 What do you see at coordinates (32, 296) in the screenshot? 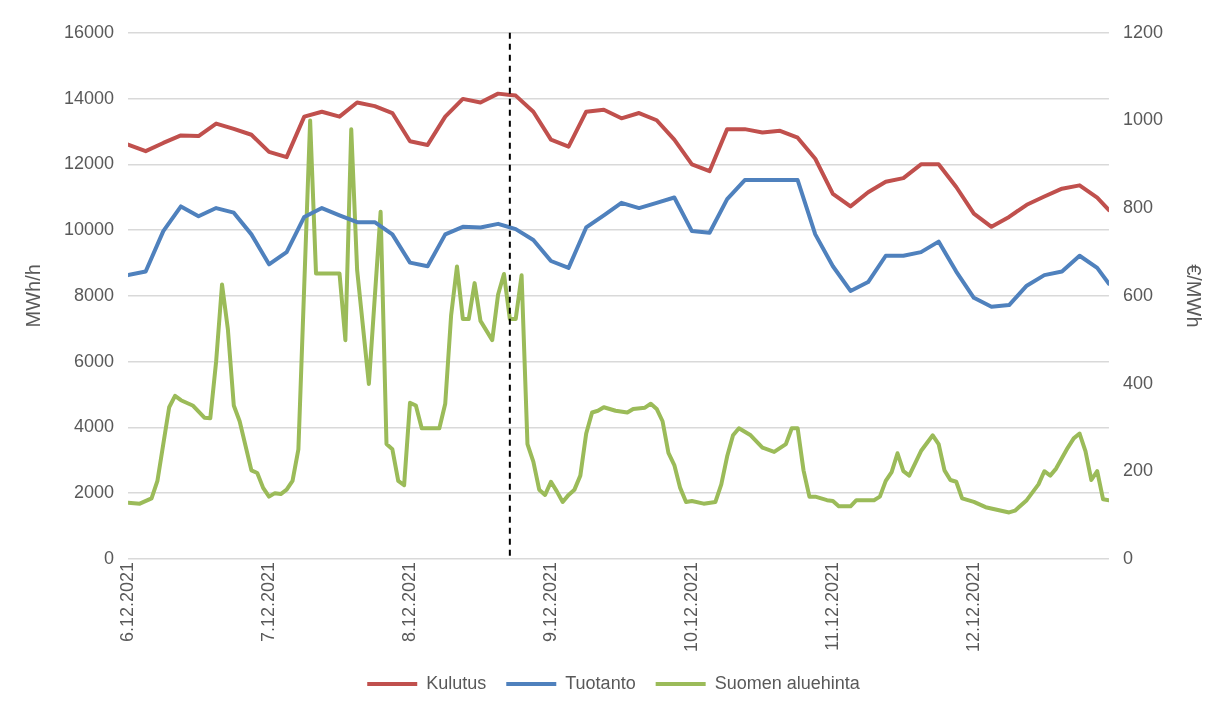
I see `y-axis-title: MWh/h` at bounding box center [32, 296].